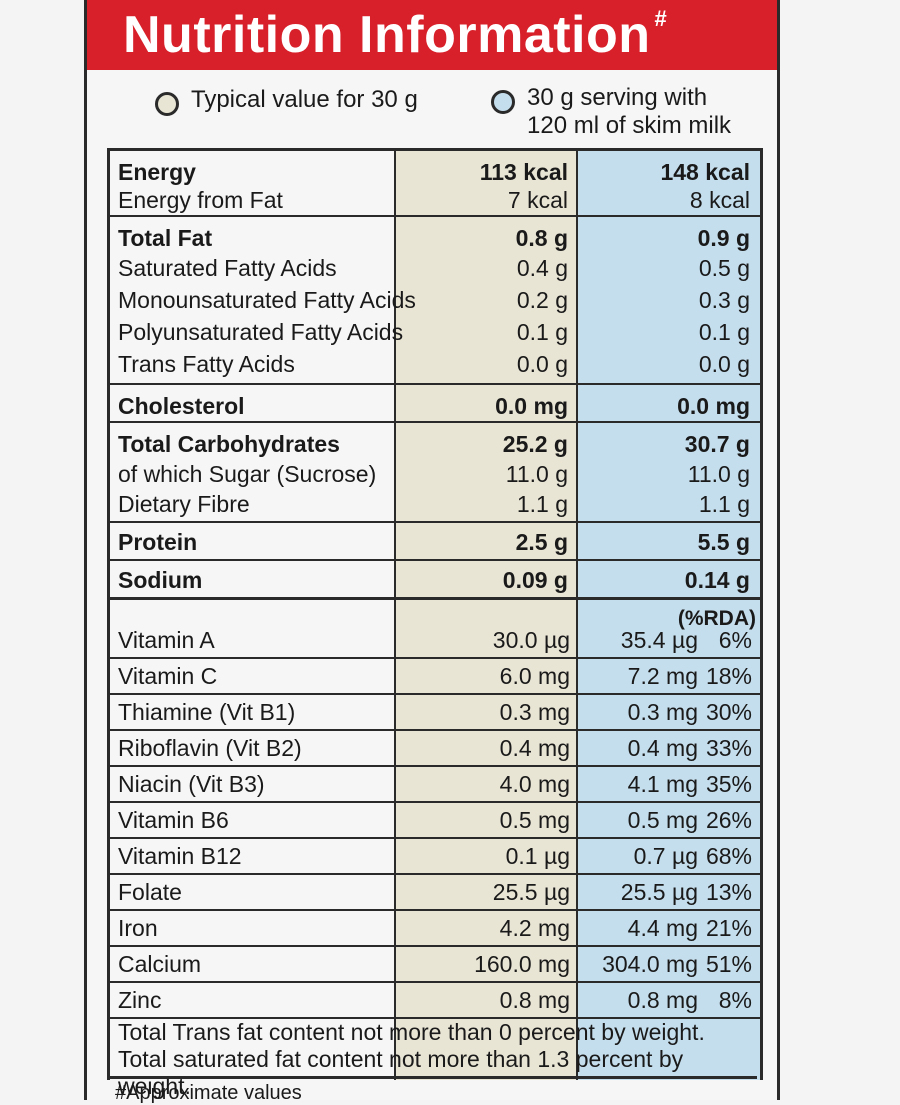 This screenshot has height=1105, width=900. Describe the element at coordinates (503, 102) in the screenshot. I see `blue-circle-icon` at that location.